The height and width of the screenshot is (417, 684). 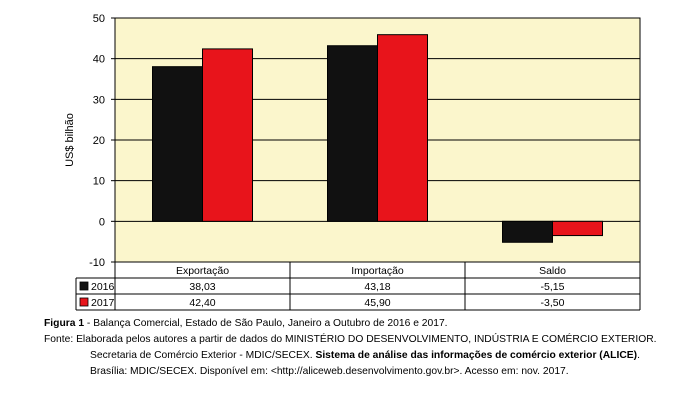 What do you see at coordinates (202, 287) in the screenshot?
I see `data-label: 38,03` at bounding box center [202, 287].